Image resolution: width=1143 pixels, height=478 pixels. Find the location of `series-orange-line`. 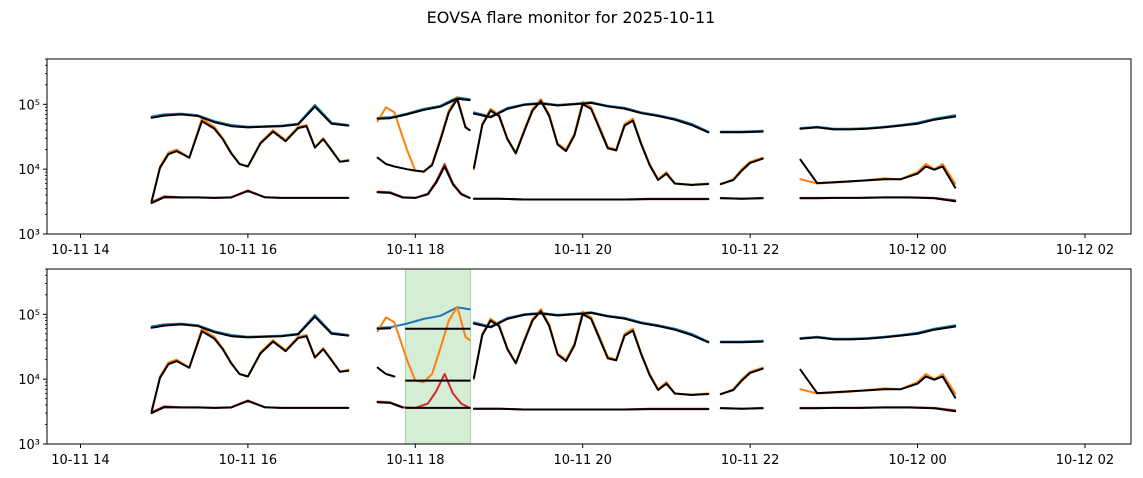

series-orange-line is located at coordinates (423, 344).